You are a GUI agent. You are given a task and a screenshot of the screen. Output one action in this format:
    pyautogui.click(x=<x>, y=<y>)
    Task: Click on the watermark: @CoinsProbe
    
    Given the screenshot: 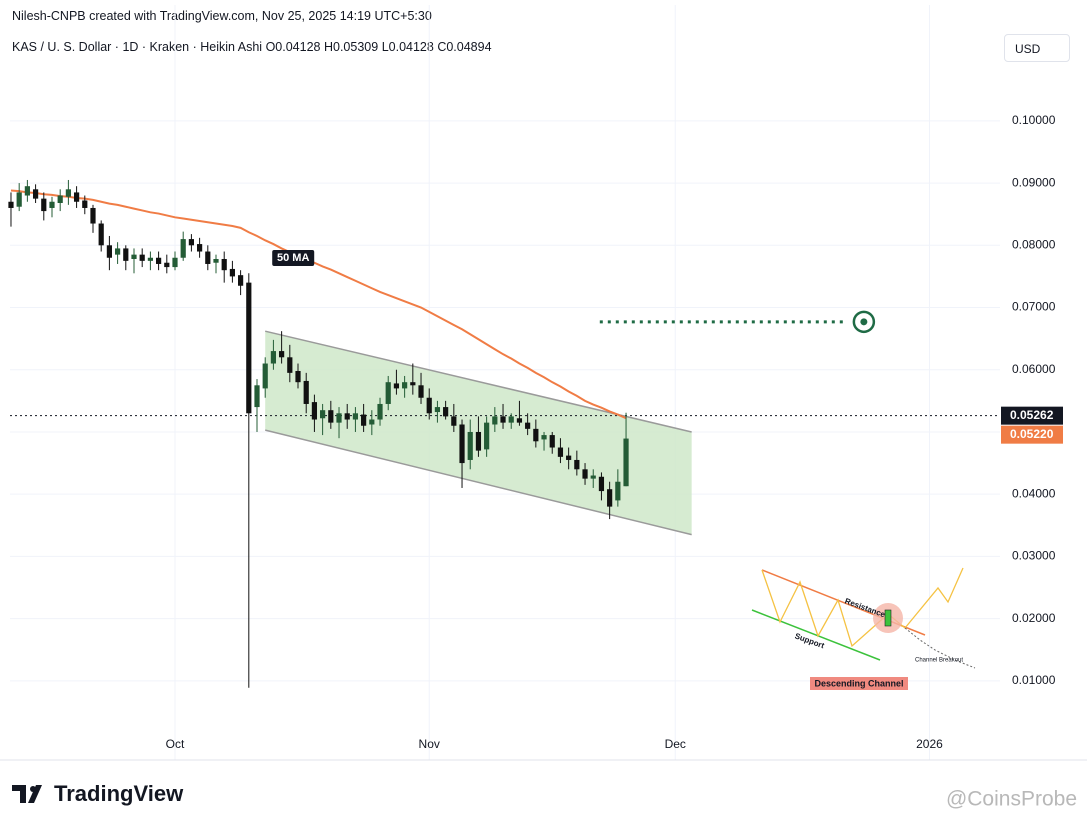 What is the action you would take?
    pyautogui.click(x=1011, y=799)
    